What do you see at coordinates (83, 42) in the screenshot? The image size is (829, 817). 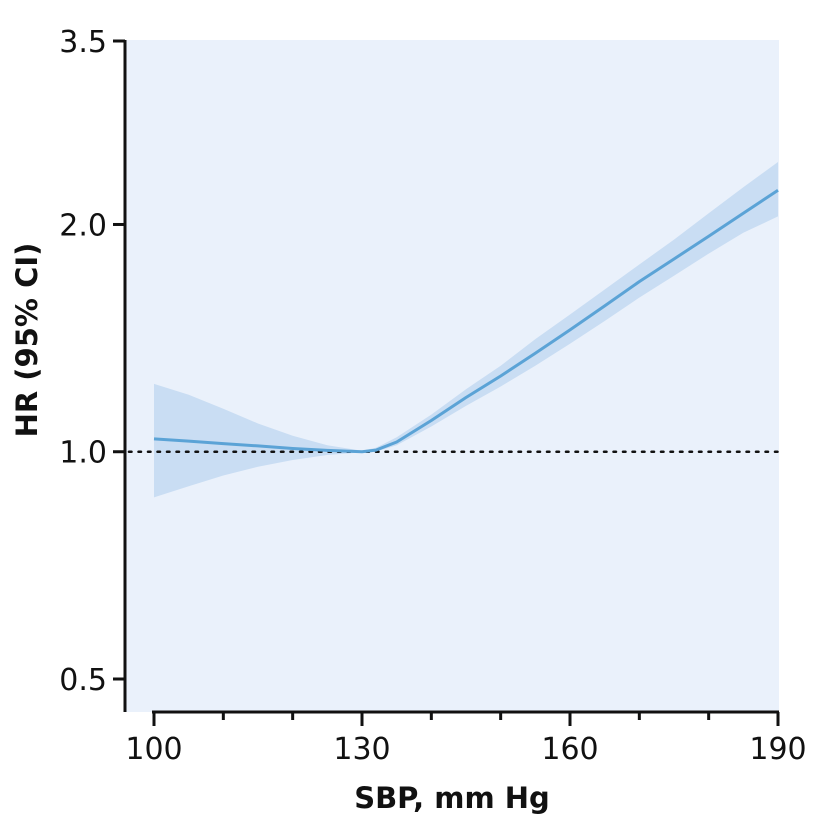 I see `y-tick-label: 3.5` at bounding box center [83, 42].